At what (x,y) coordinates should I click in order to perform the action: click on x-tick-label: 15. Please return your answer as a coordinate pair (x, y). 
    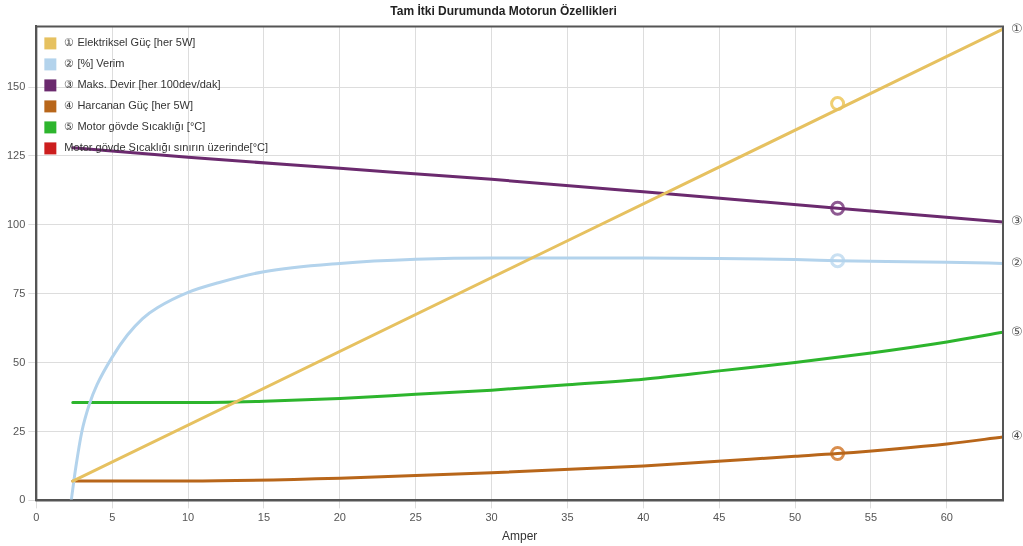
    Looking at the image, I should click on (264, 517).